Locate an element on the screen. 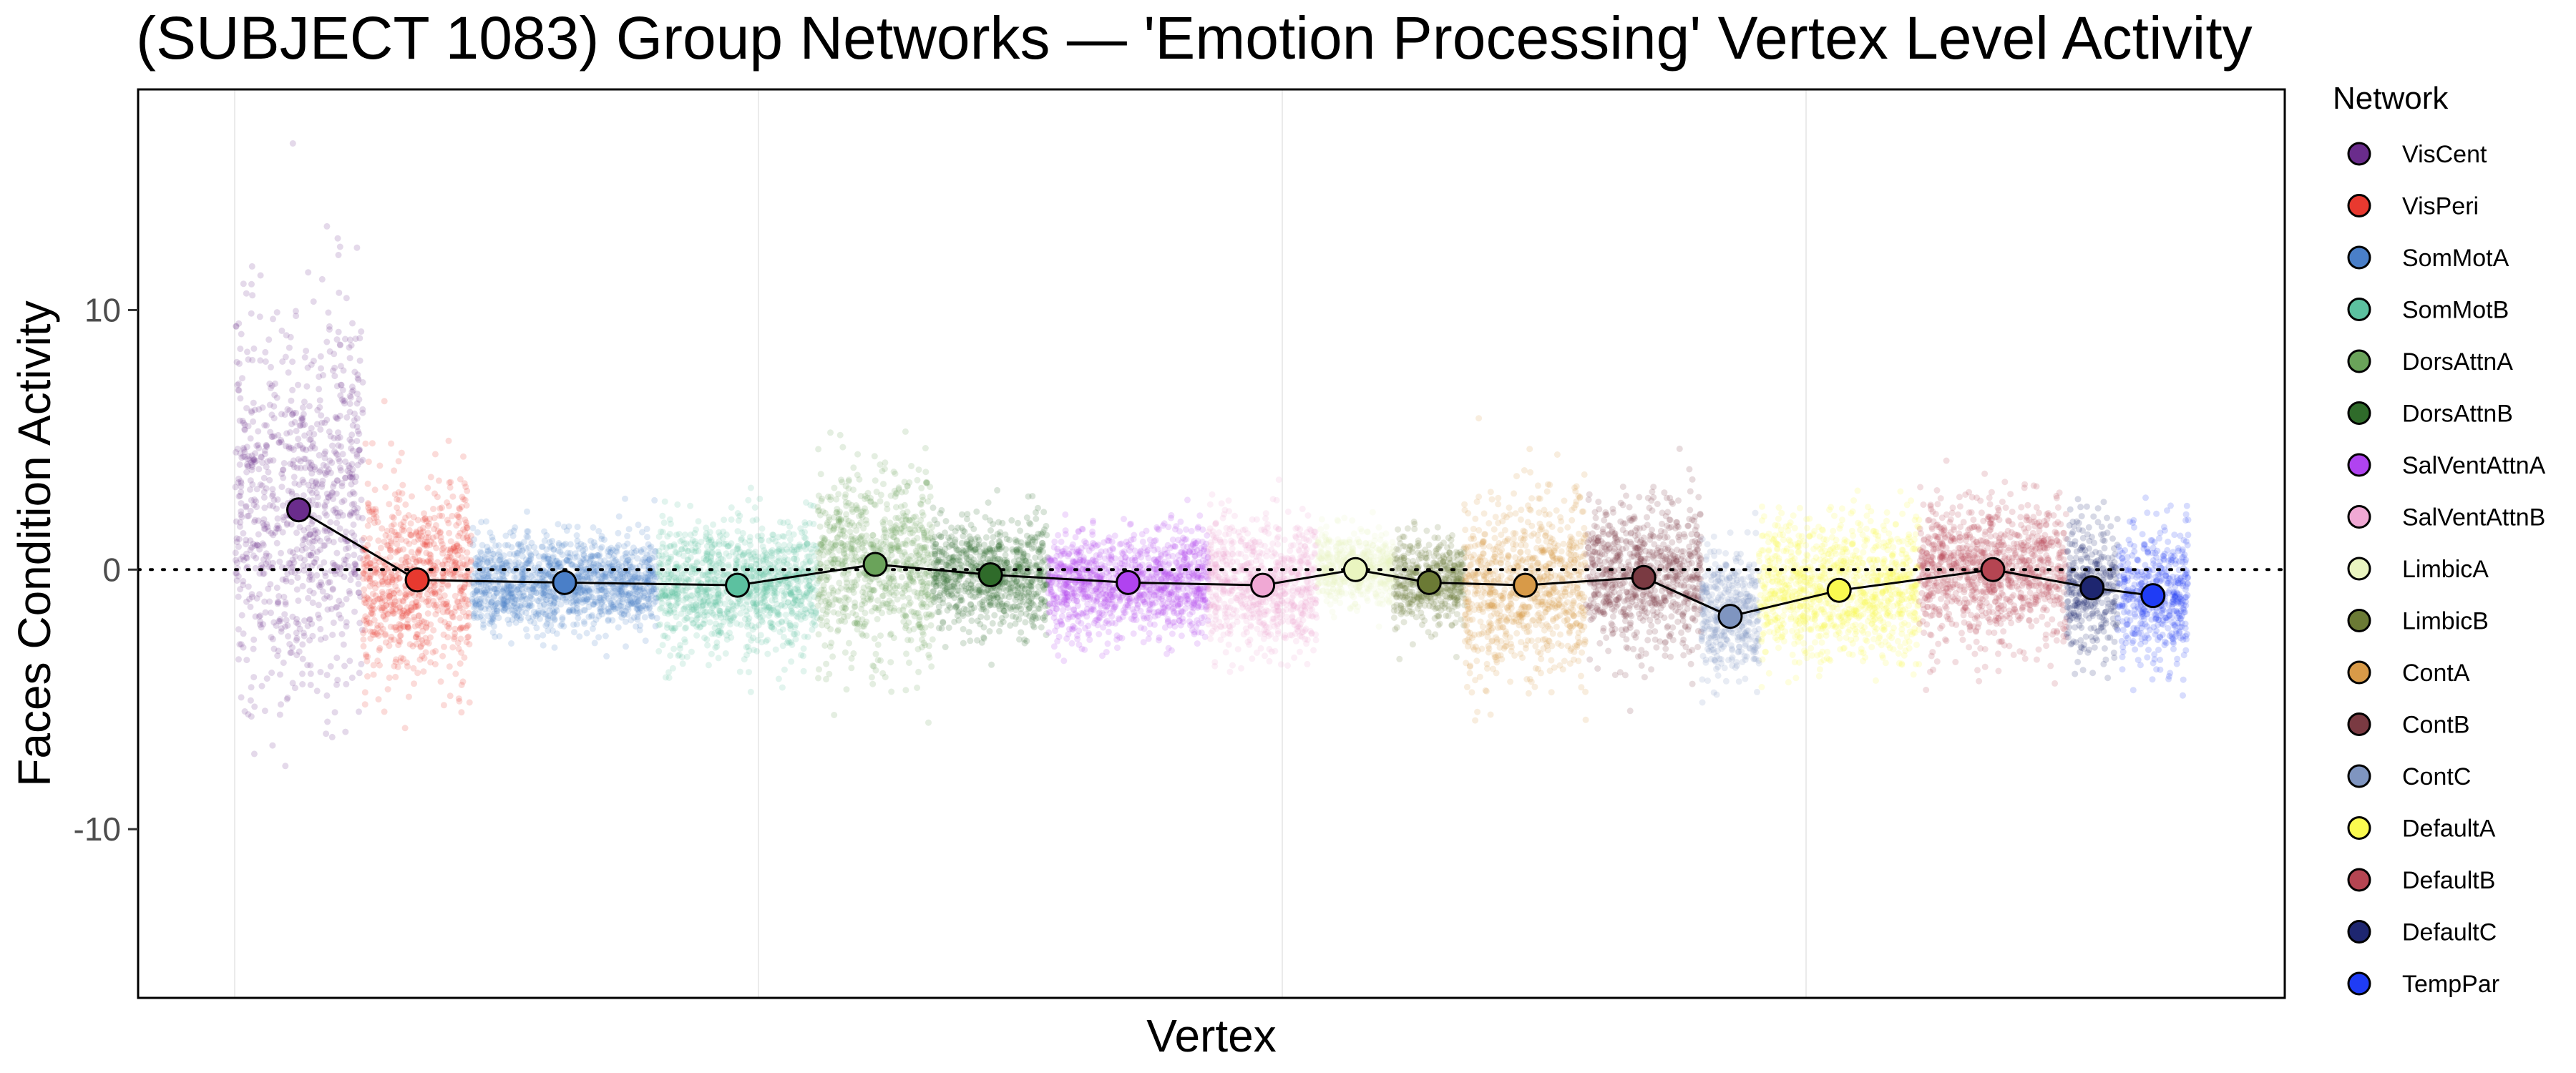  legend-item-sommotb: SomMotB is located at coordinates (2428, 310).